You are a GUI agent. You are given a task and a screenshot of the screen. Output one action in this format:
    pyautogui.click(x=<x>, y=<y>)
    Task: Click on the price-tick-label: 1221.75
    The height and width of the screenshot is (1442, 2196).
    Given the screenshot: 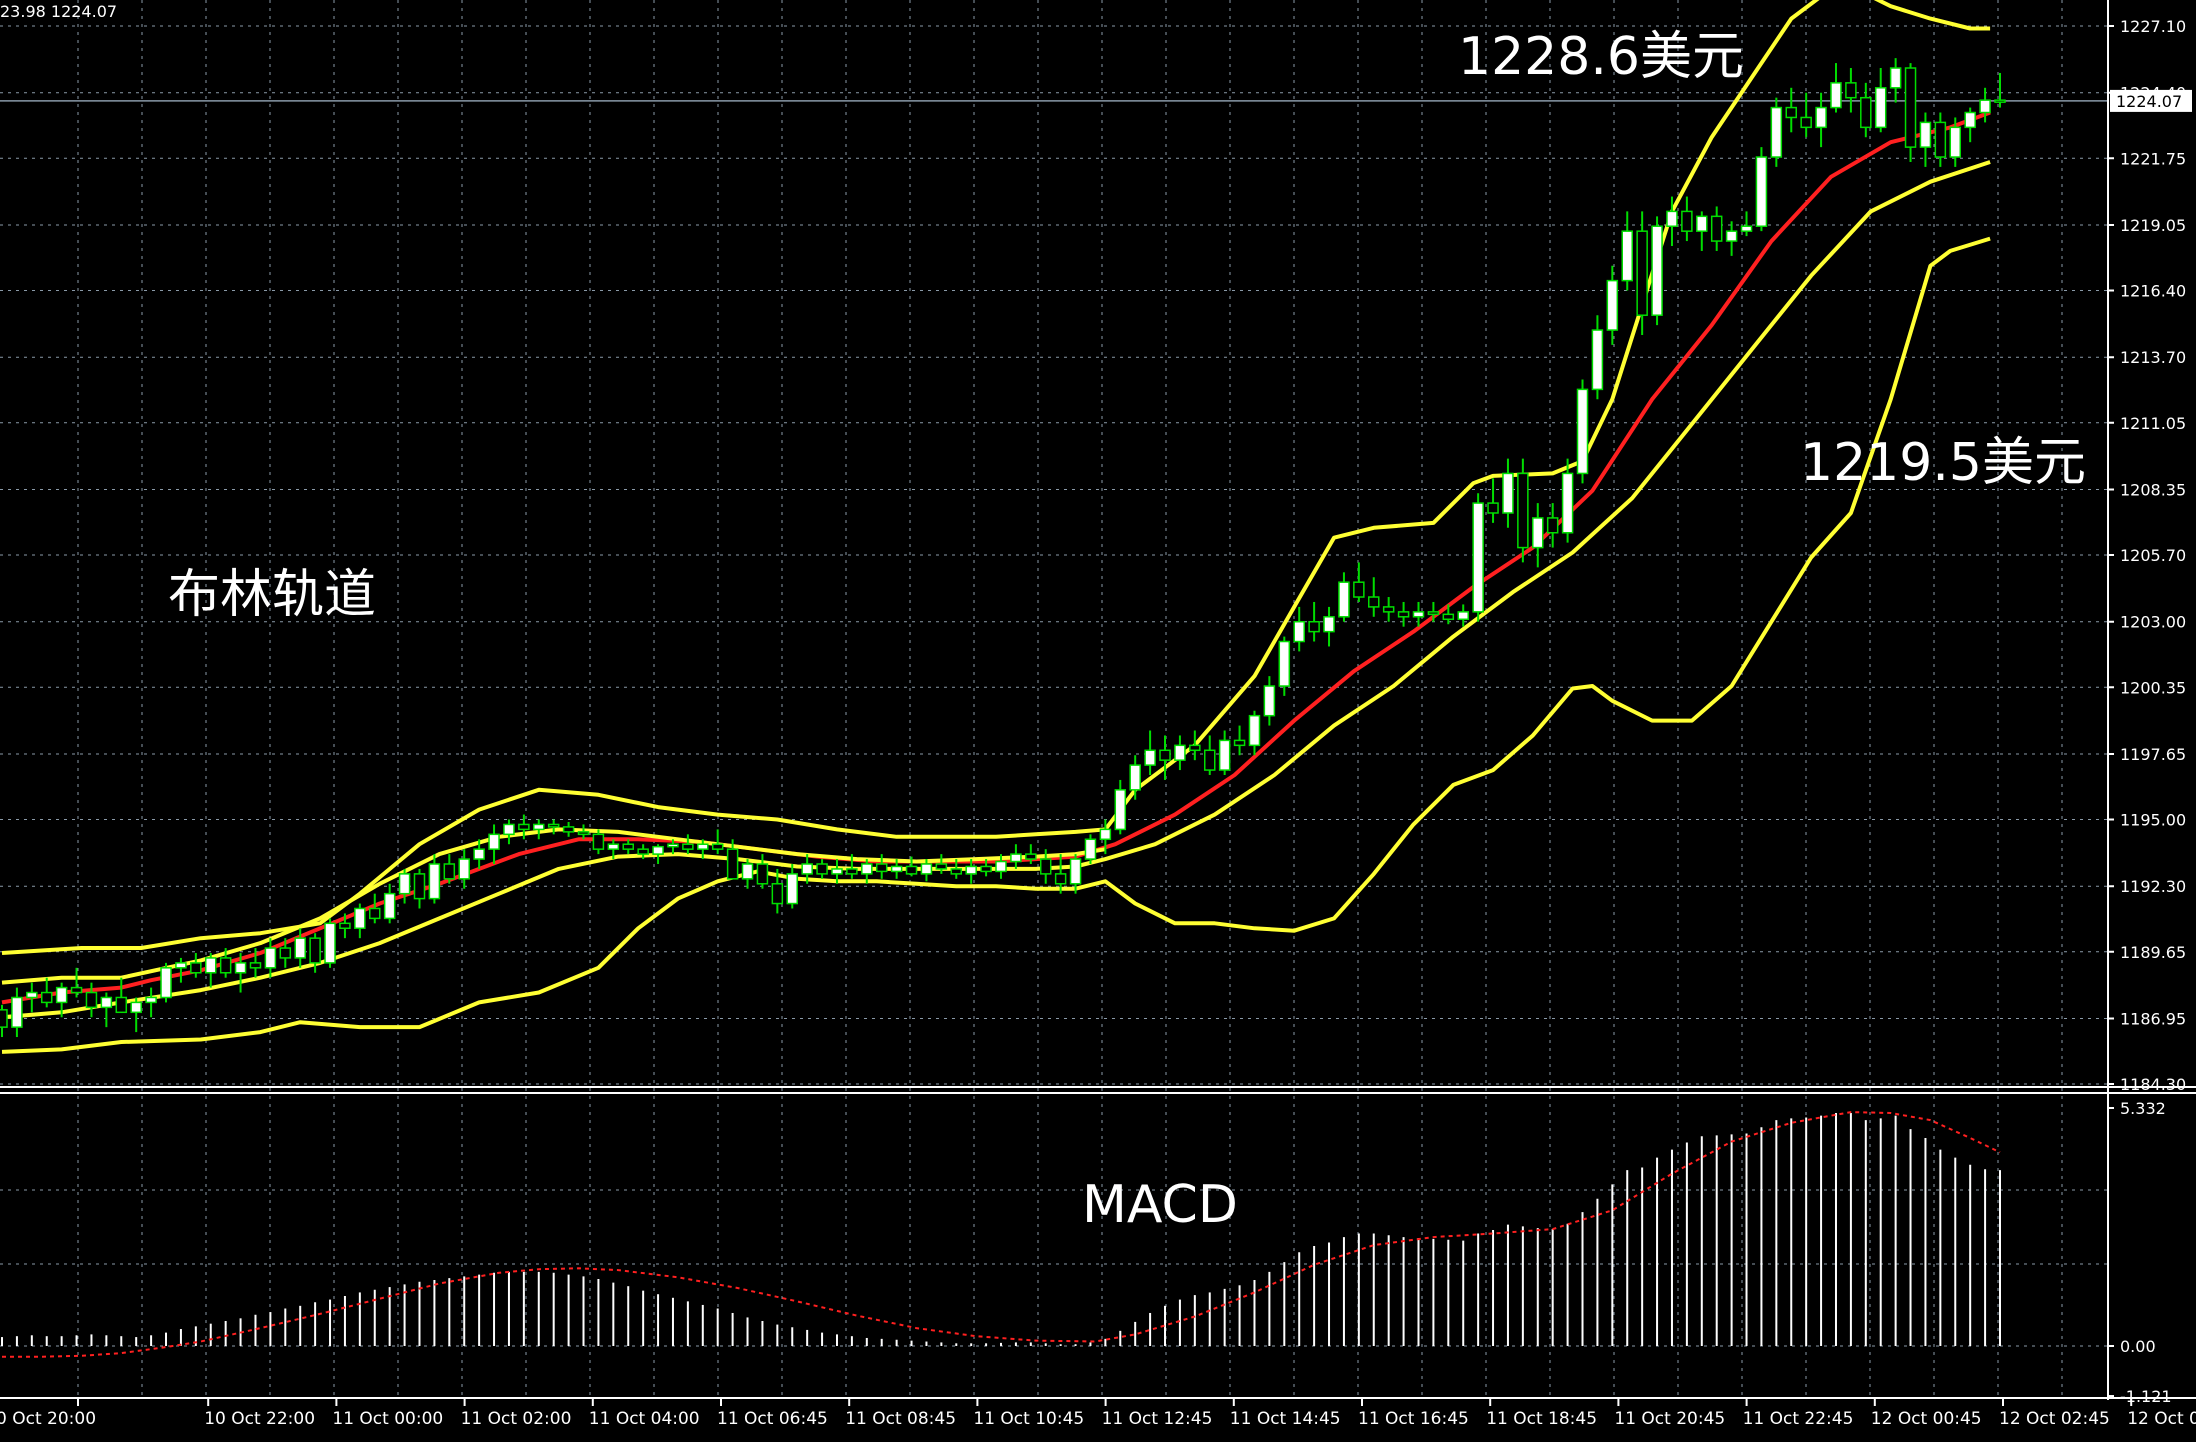 What is the action you would take?
    pyautogui.click(x=2153, y=158)
    